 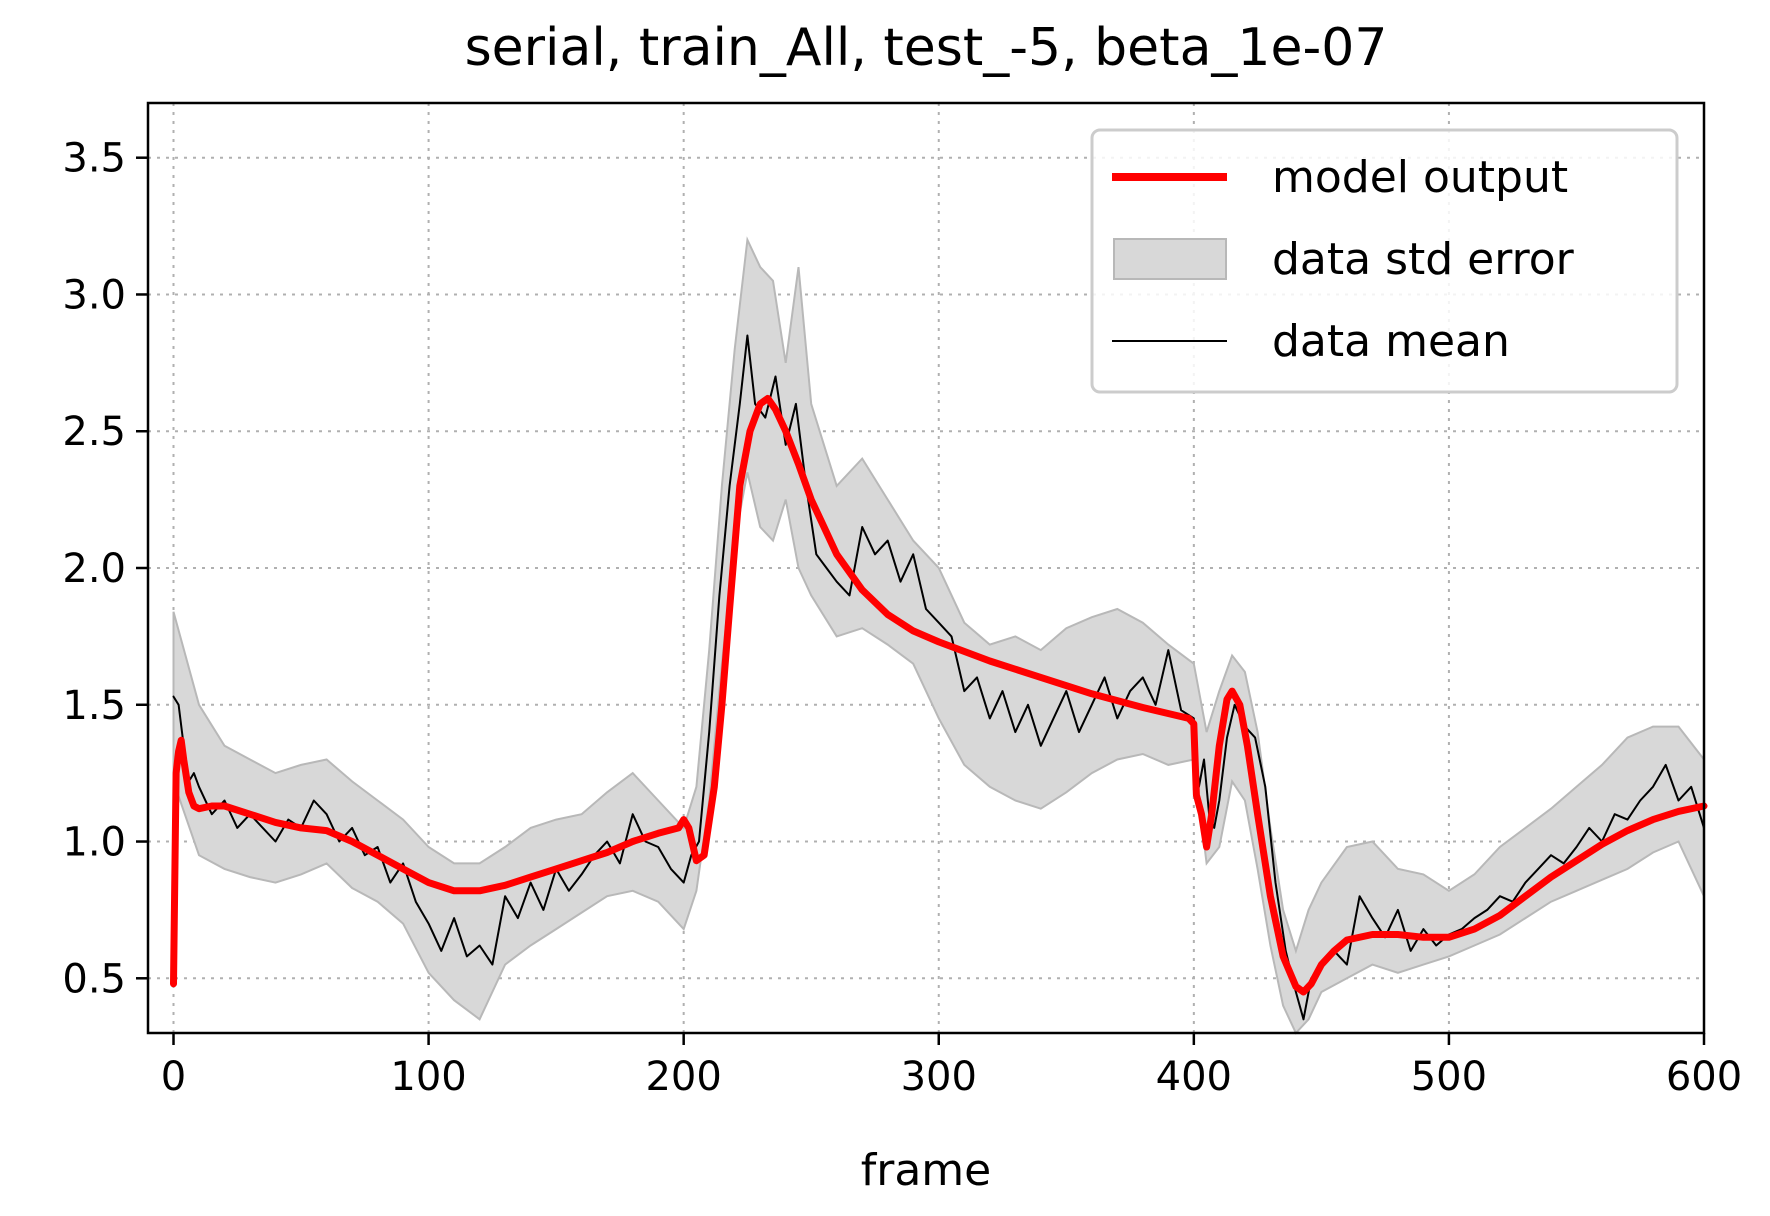 What do you see at coordinates (926, 1170) in the screenshot?
I see `x-axis-title: frame` at bounding box center [926, 1170].